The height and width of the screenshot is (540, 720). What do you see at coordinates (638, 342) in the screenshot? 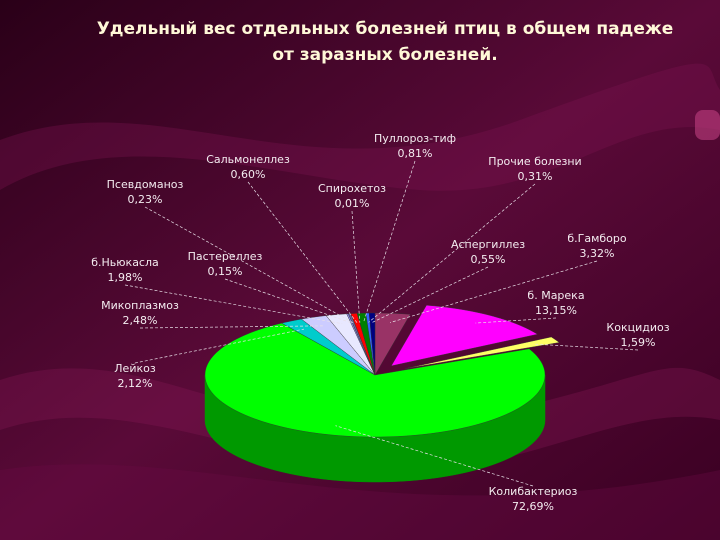
I see `slice-value-label: 1,59%` at bounding box center [638, 342].